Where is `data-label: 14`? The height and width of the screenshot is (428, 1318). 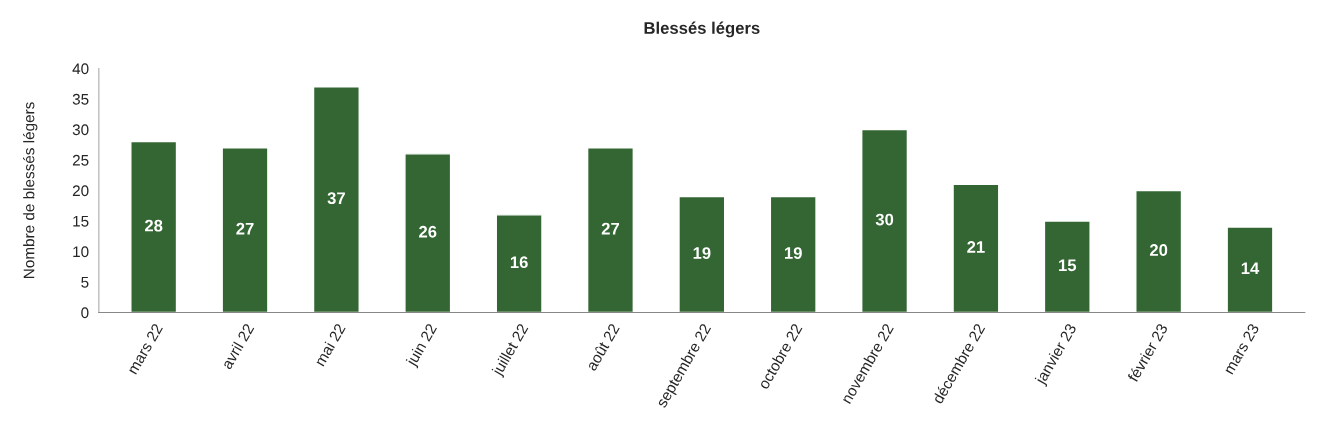
data-label: 14 is located at coordinates (1250, 268).